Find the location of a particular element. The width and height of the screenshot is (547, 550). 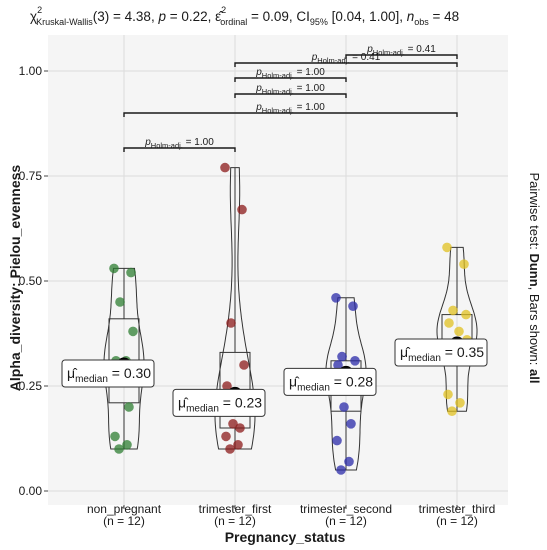

median-label-text: μ̂median = 0.35 is located at coordinates (442, 354).